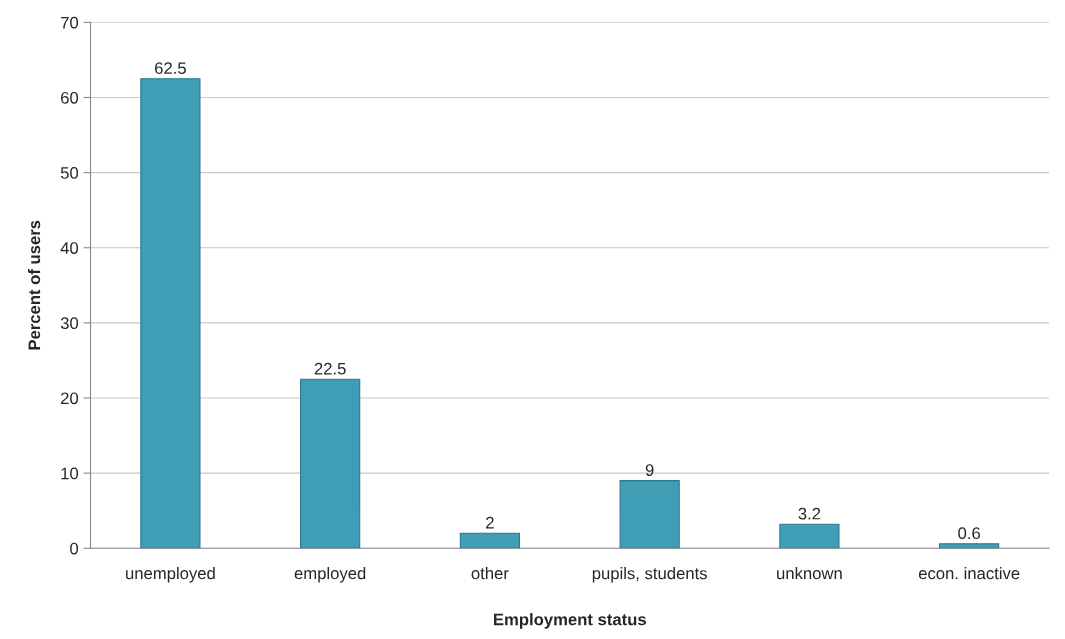 The image size is (1065, 639). Describe the element at coordinates (74, 548) in the screenshot. I see `y-tick-label: 0` at that location.